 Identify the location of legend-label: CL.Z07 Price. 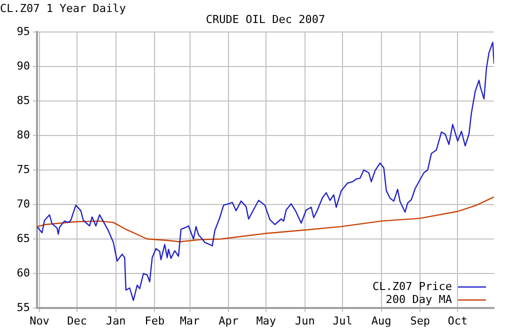
(412, 286).